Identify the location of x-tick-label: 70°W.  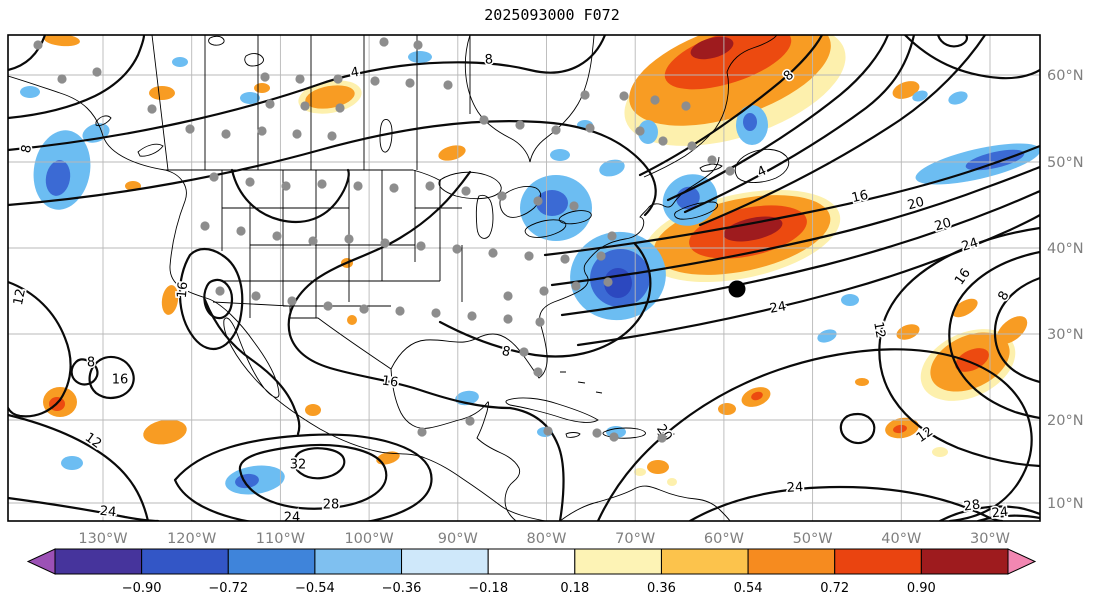
(635, 539).